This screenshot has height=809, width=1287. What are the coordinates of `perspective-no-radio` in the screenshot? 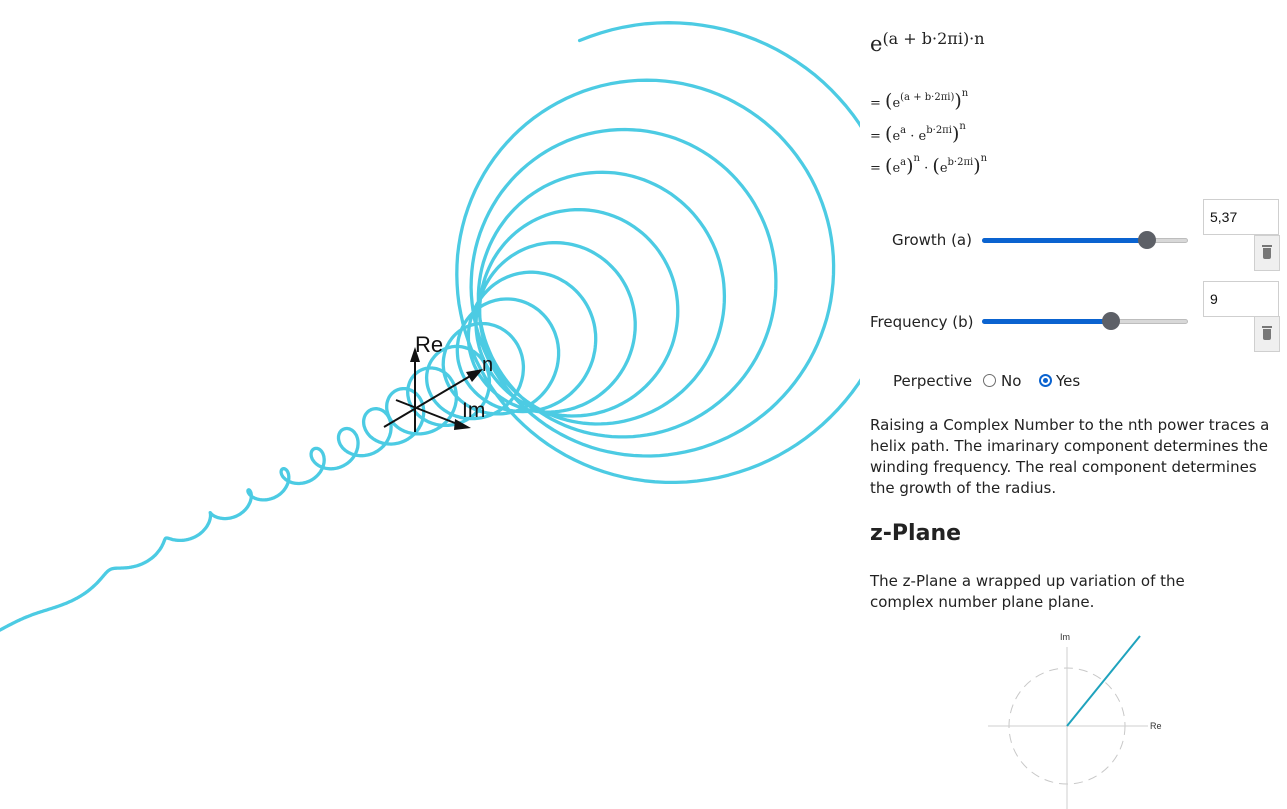 It's located at (989, 380).